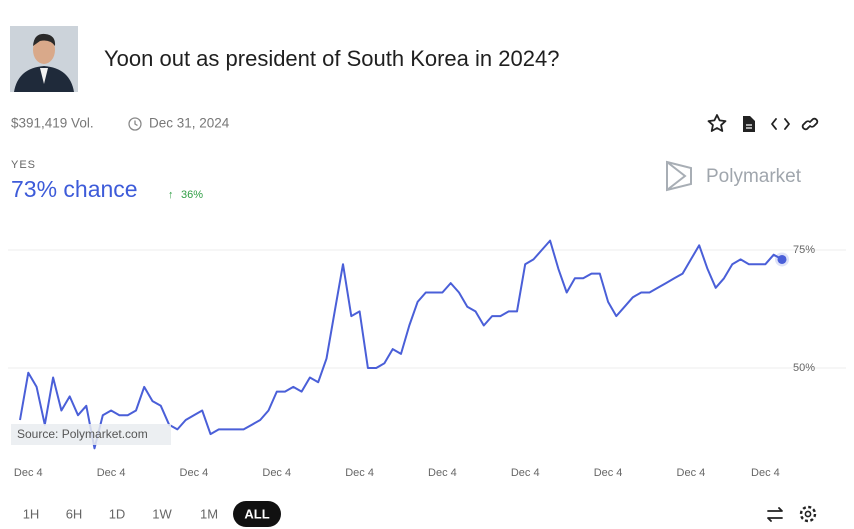 The image size is (854, 529). Describe the element at coordinates (135, 124) in the screenshot. I see `clock-icon` at that location.